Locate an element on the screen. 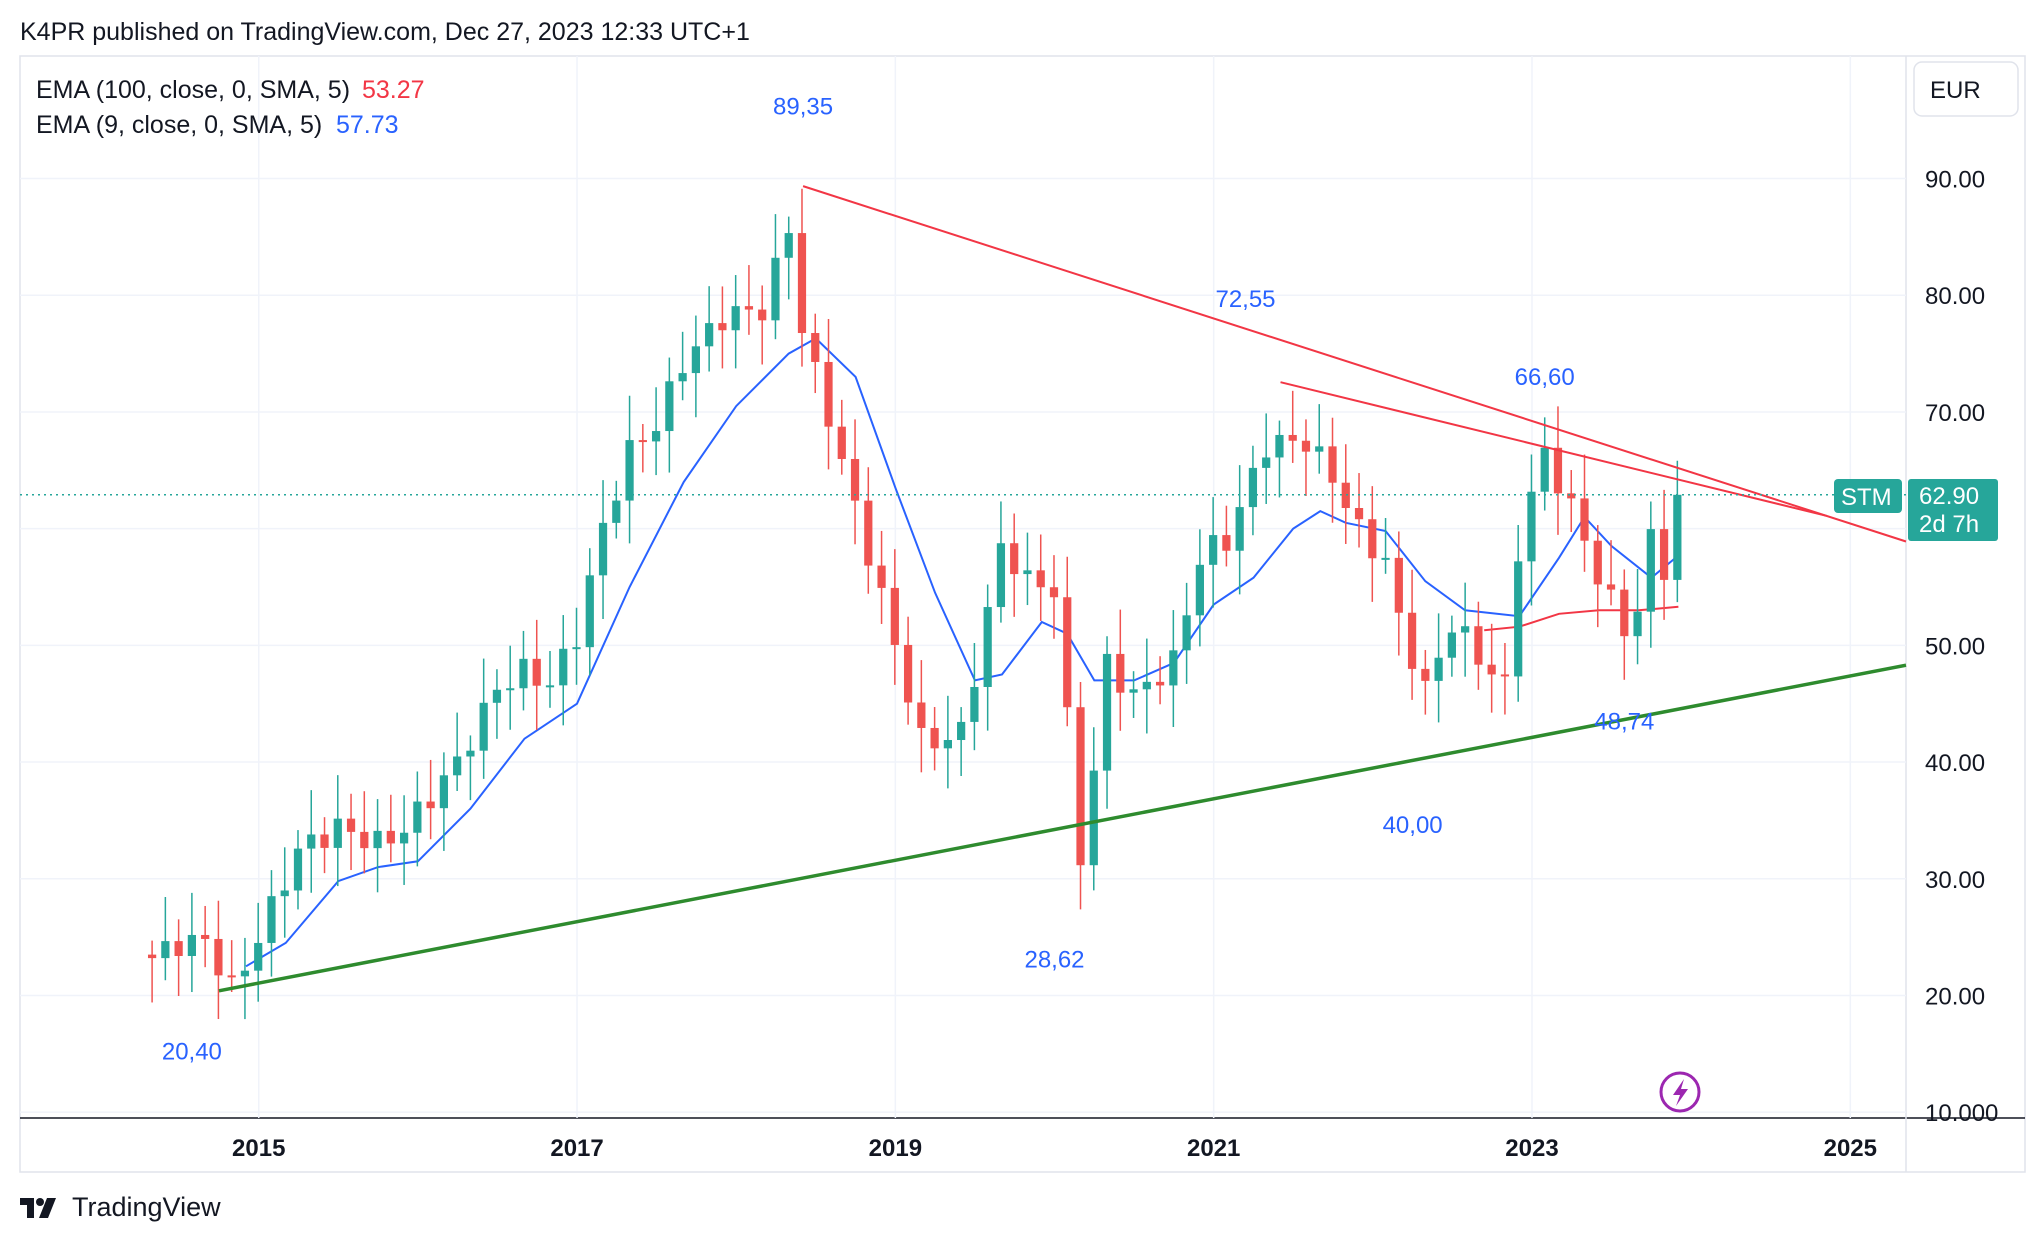 The height and width of the screenshot is (1244, 2044). lightning-icon-bolt is located at coordinates (1680, 1092).